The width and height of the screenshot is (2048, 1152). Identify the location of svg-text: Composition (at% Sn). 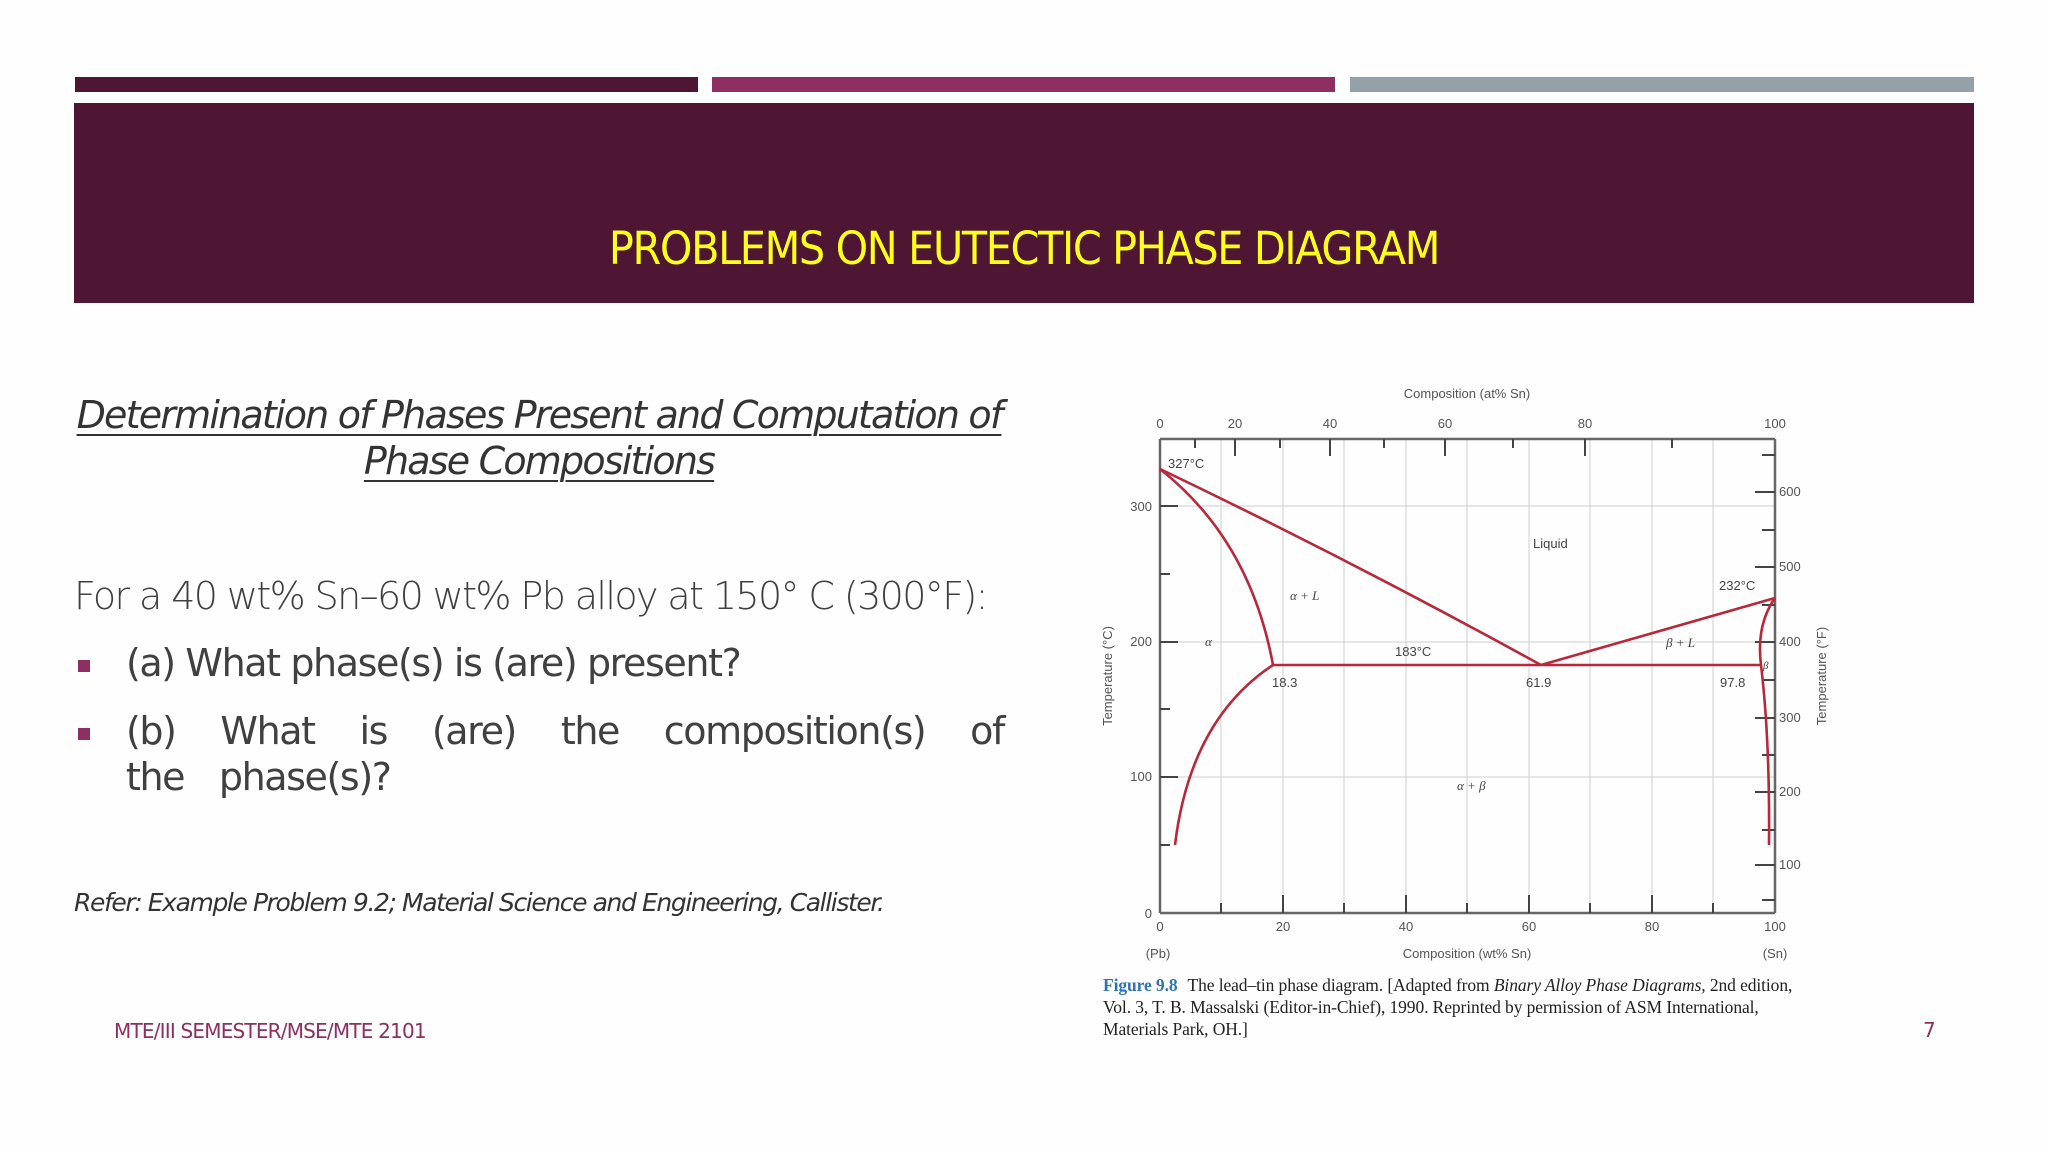
(1467, 393).